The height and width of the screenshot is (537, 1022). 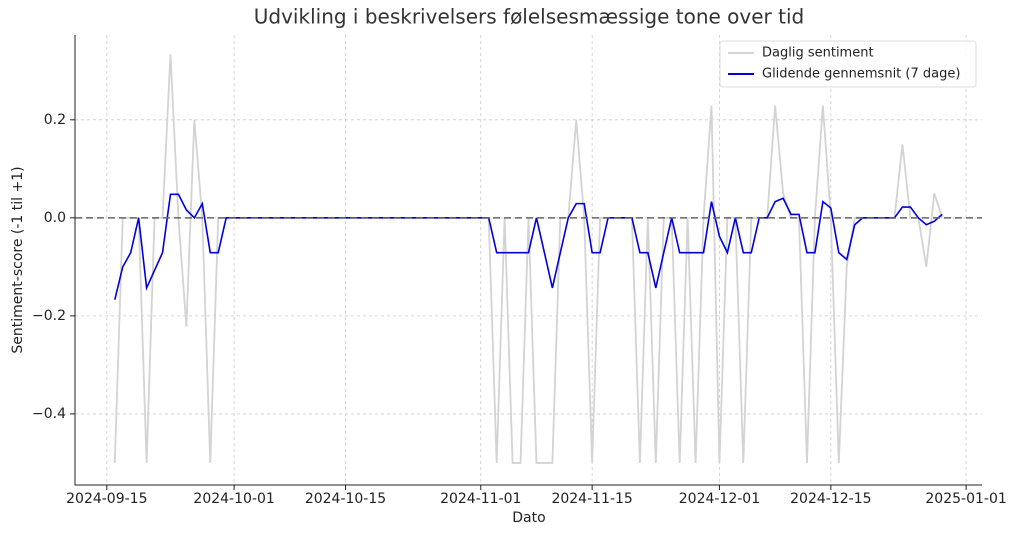 I want to click on y-tick-label: 0.0, so click(x=55, y=218).